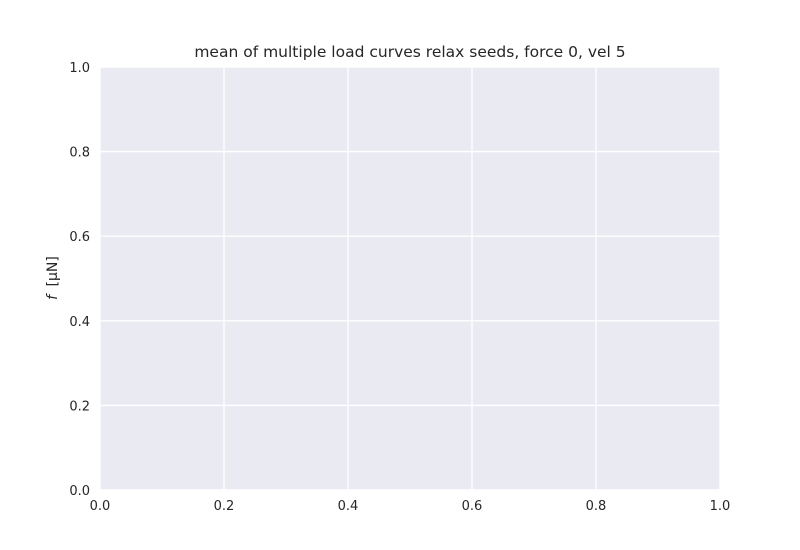 This screenshot has width=800, height=550. I want to click on x-tick-label: 0.0, so click(100, 506).